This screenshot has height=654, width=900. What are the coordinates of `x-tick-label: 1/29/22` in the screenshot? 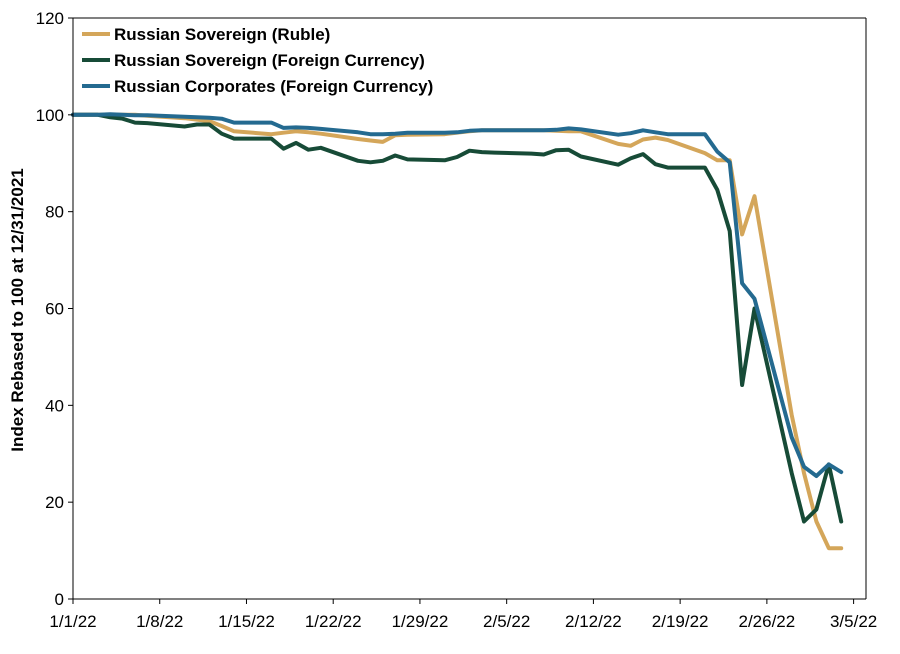 It's located at (420, 621).